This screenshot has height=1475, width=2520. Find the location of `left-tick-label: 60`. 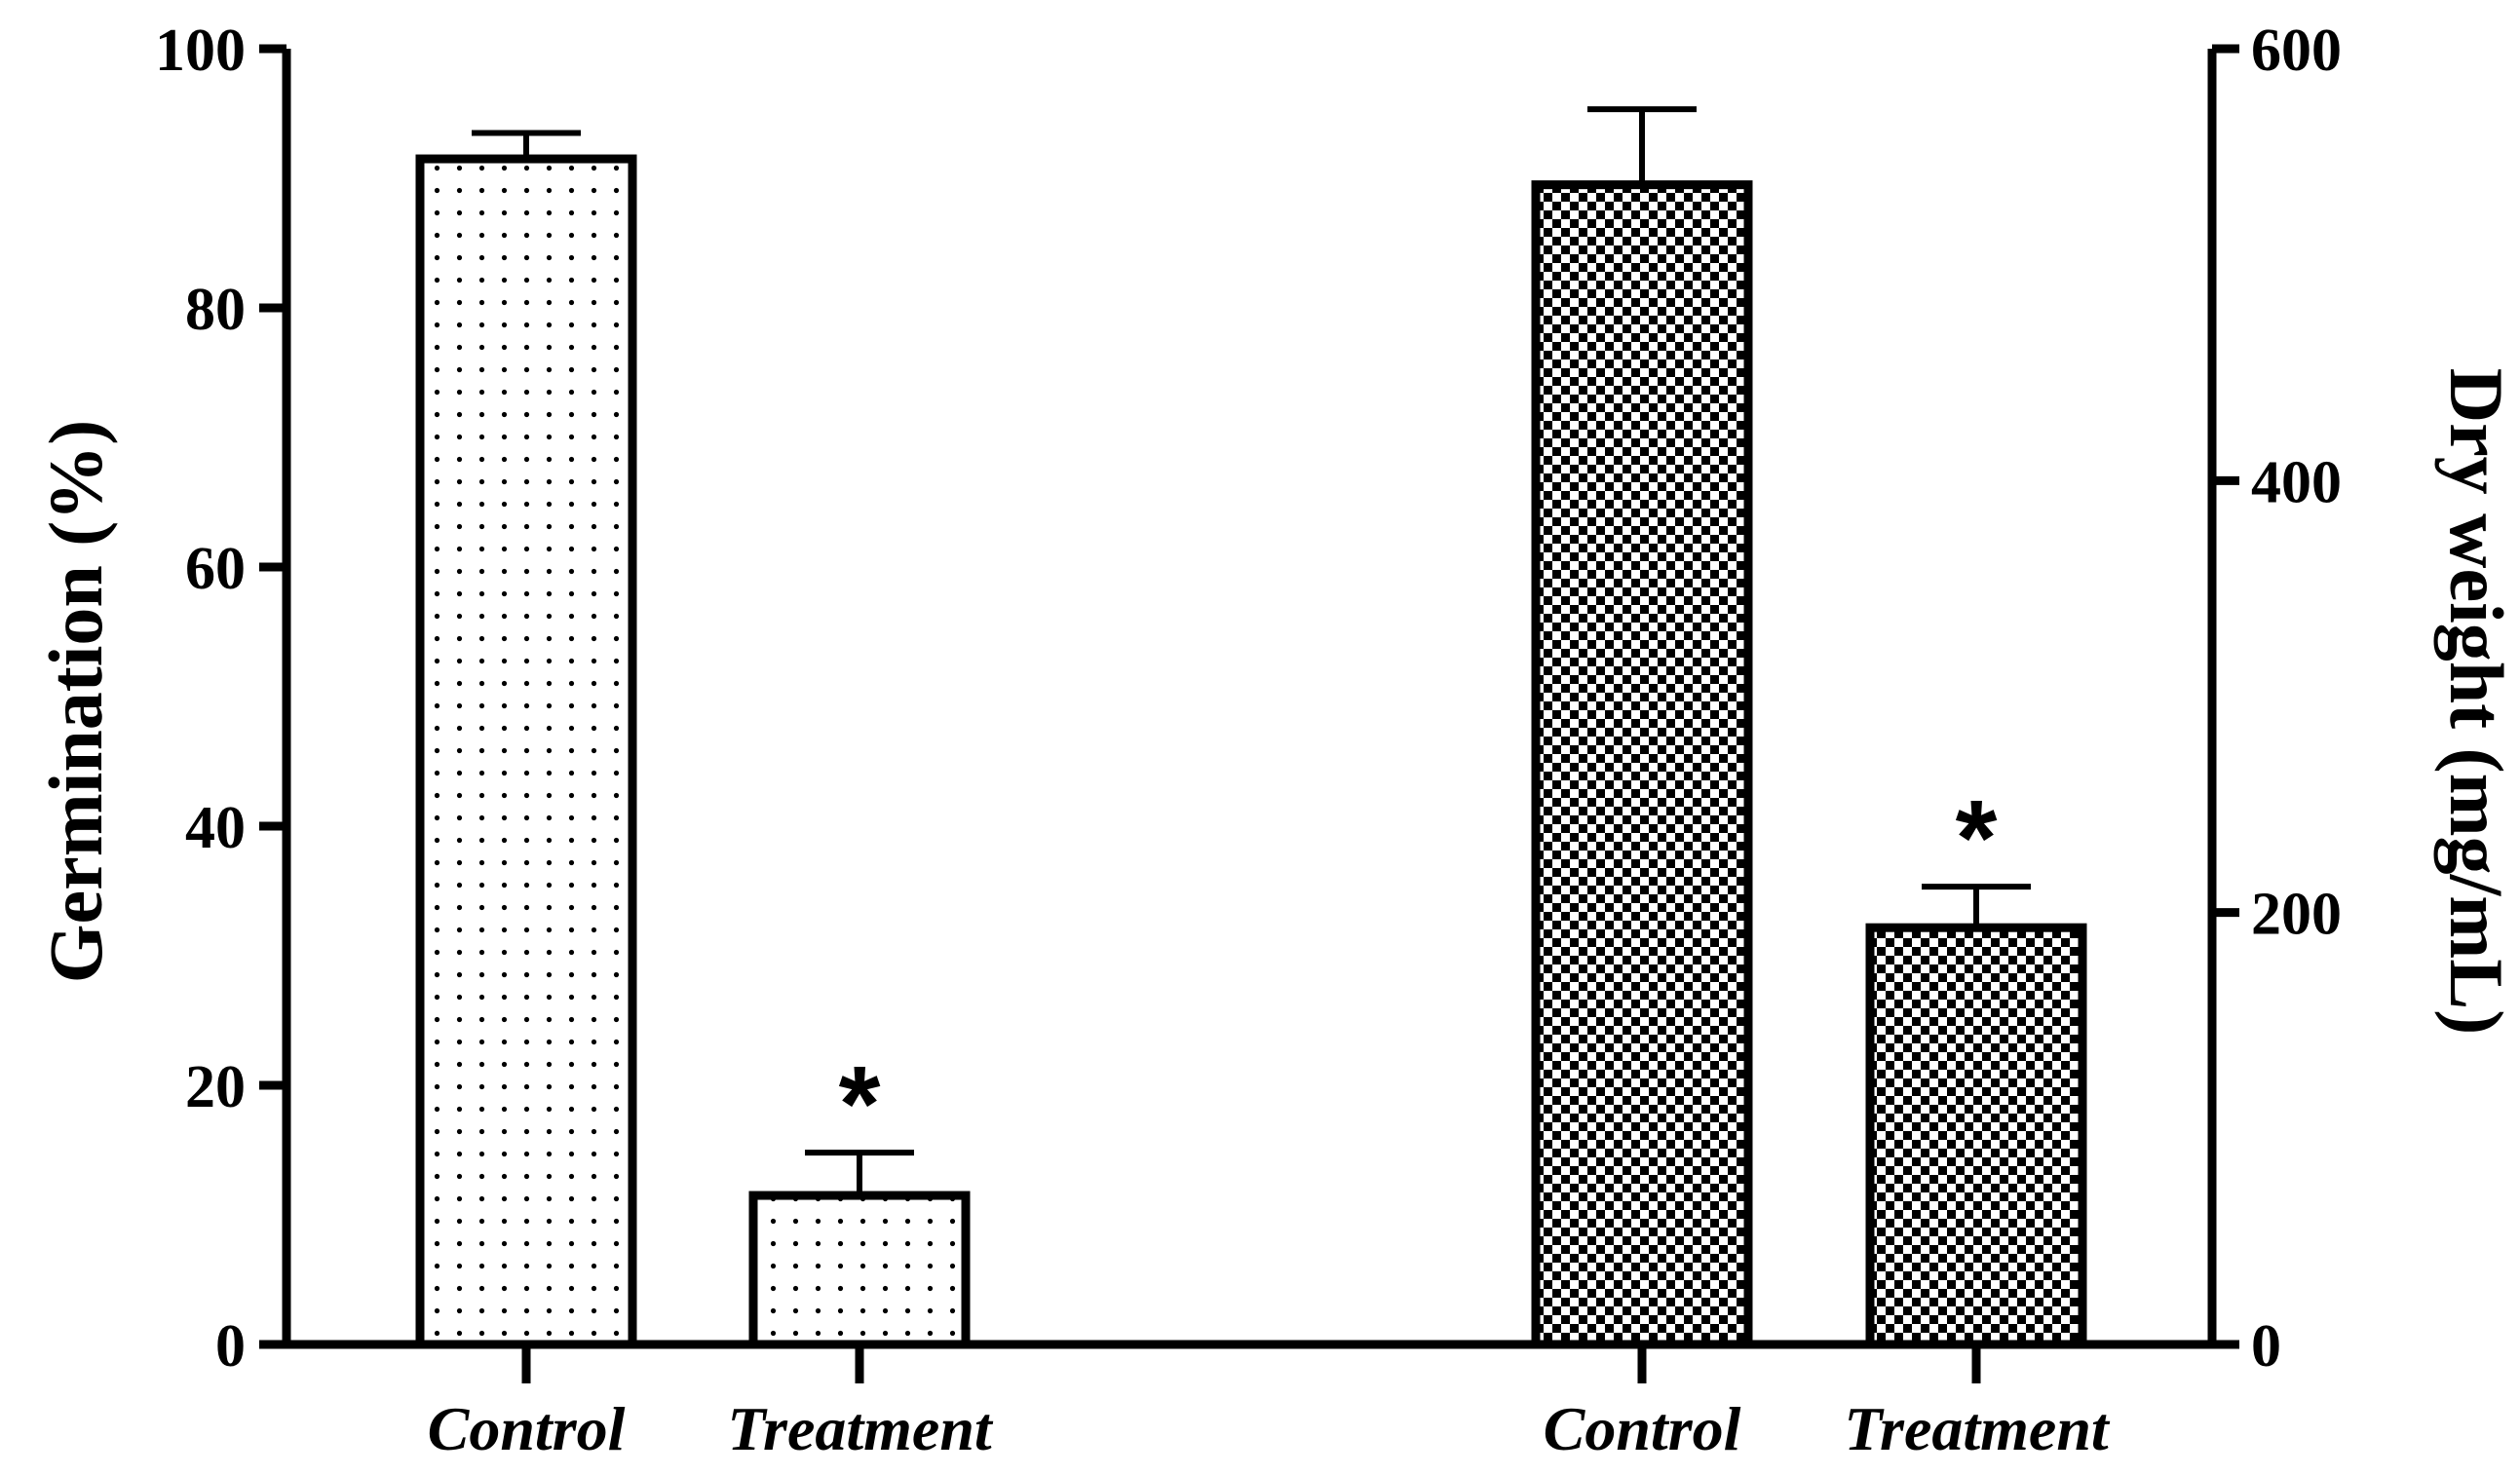

left-tick-label: 60 is located at coordinates (215, 569).